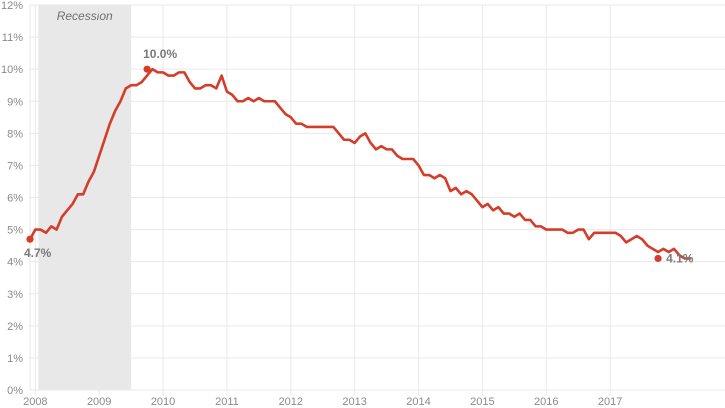 This screenshot has width=725, height=408. Describe the element at coordinates (15, 134) in the screenshot. I see `y-tick-label: 8%` at that location.